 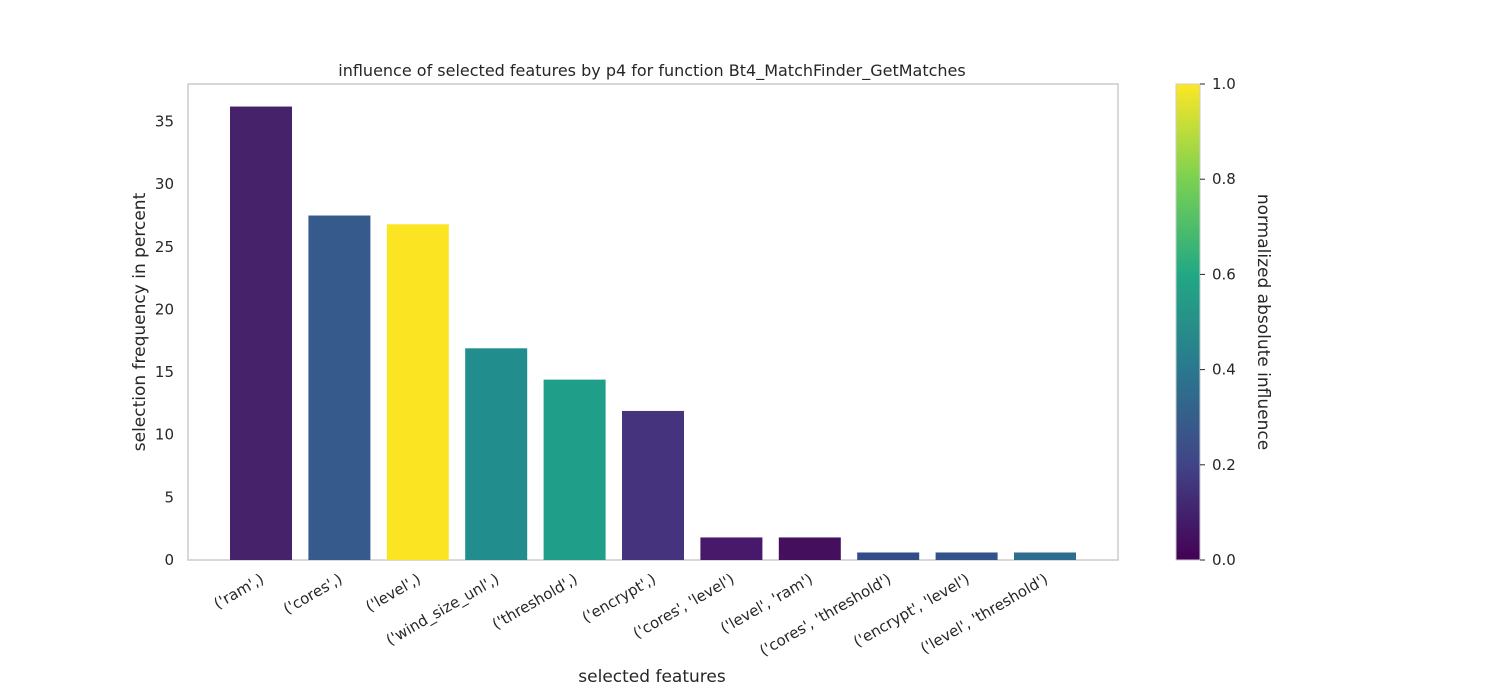 I want to click on y-tick-label: 5, so click(x=169, y=497).